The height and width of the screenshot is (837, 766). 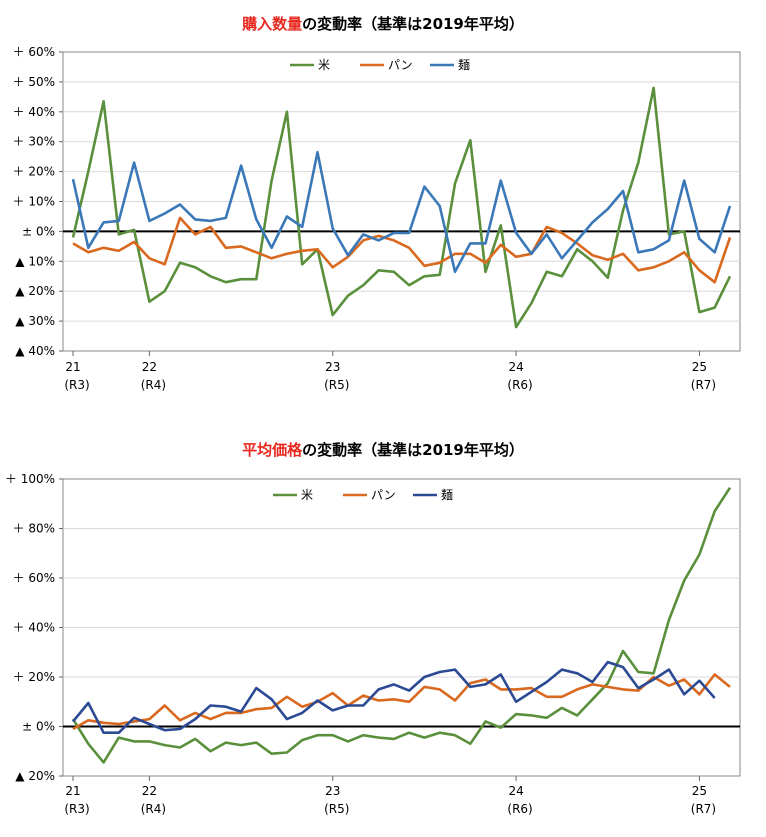 What do you see at coordinates (35, 321) in the screenshot?
I see `quantity-ytick-label: ▲ 30%` at bounding box center [35, 321].